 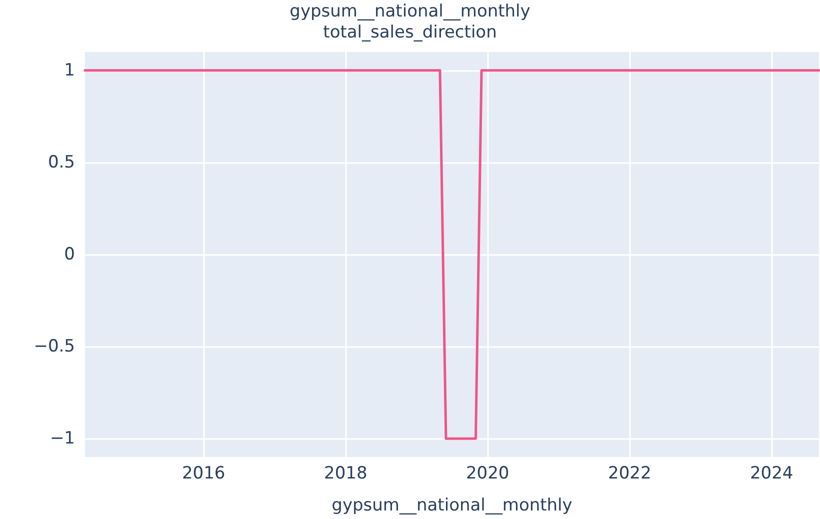 I want to click on y-tick-label: −1, so click(x=62, y=438).